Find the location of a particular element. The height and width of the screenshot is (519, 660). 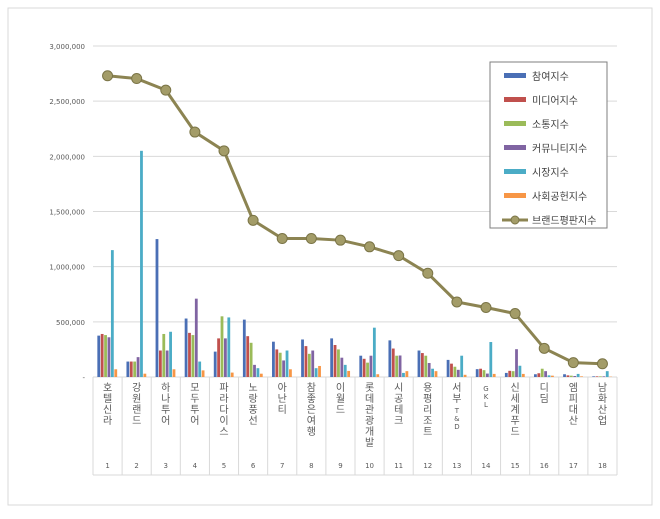

rank-label: 11 is located at coordinates (398, 466).